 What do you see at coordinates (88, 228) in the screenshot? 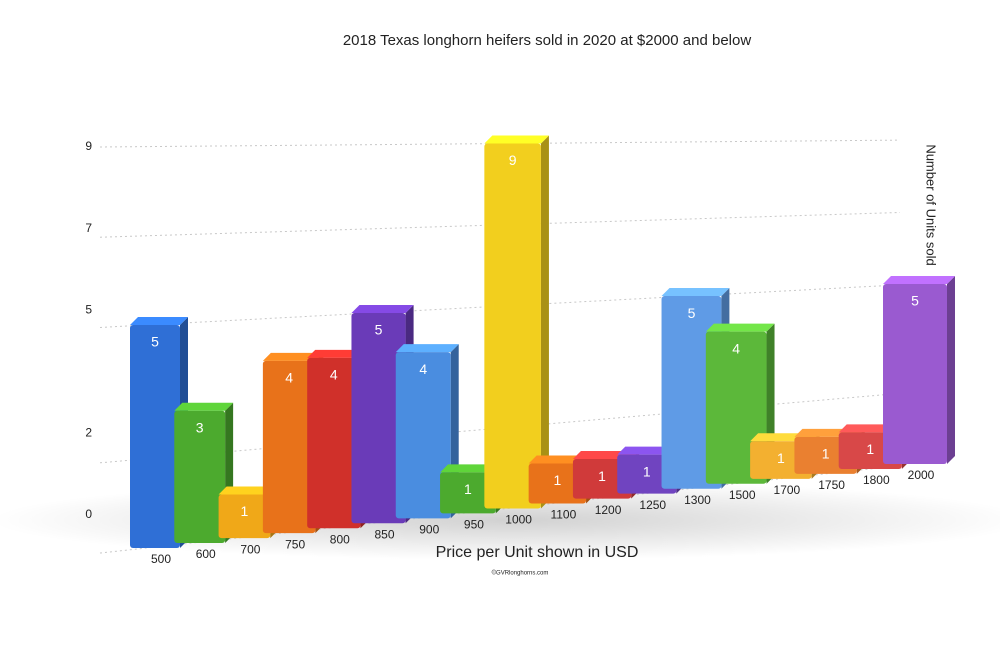
I see `y-tick-label: 7` at bounding box center [88, 228].